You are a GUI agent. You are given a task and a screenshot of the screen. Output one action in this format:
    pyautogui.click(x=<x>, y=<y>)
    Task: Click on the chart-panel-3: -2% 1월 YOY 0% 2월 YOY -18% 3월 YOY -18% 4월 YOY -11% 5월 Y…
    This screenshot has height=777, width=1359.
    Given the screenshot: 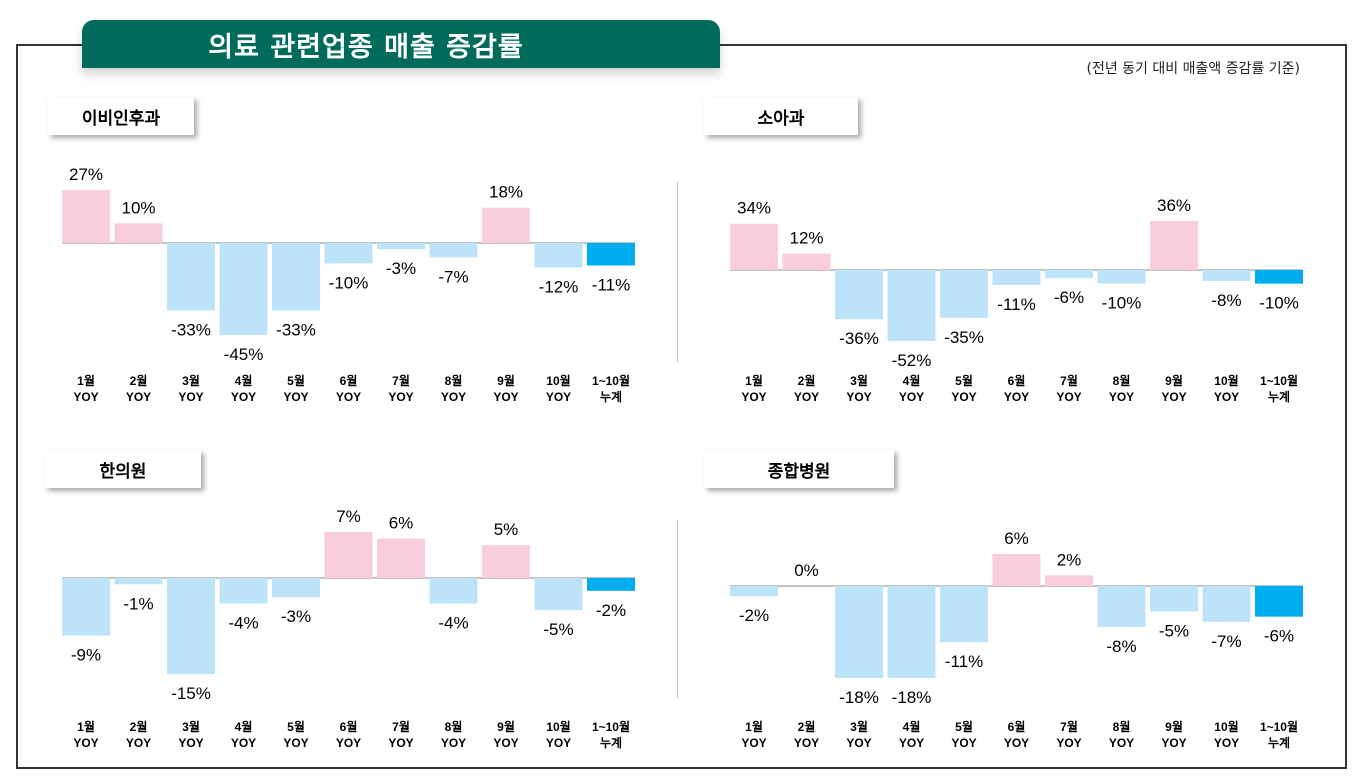 What is the action you would take?
    pyautogui.click(x=1016, y=639)
    